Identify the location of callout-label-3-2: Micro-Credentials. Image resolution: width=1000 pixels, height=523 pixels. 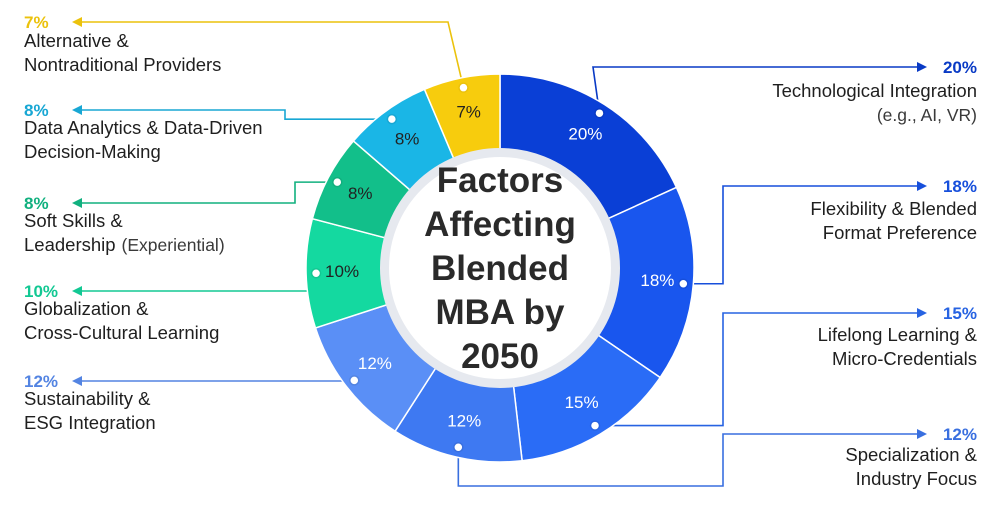
(904, 358).